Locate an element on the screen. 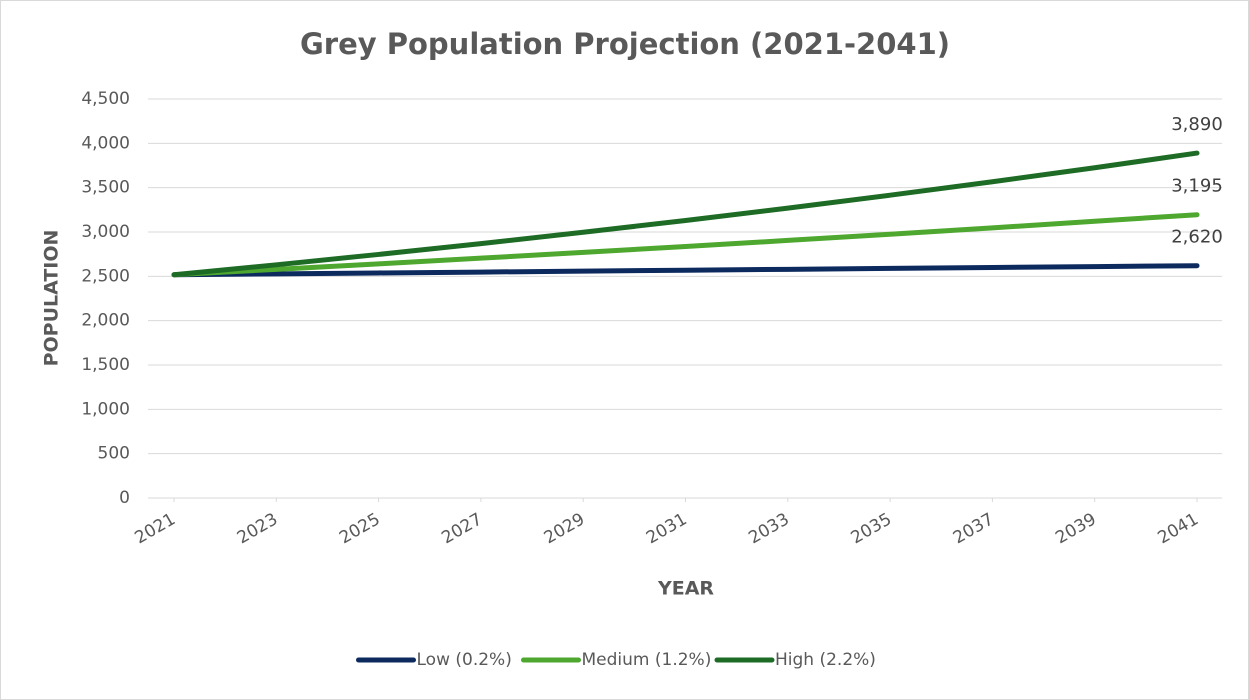 The height and width of the screenshot is (700, 1249). y-tick-label: 1,500 is located at coordinates (105, 365).